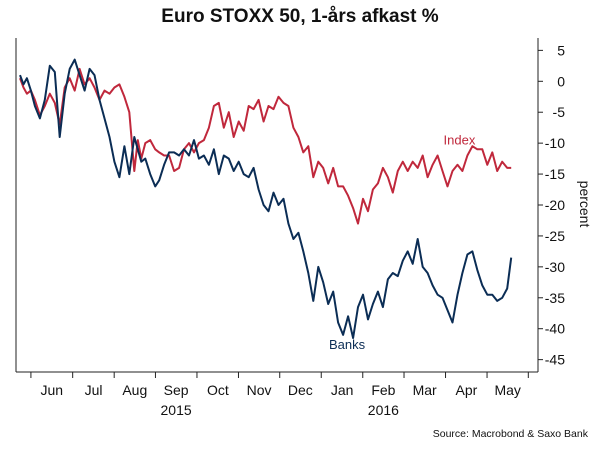 The height and width of the screenshot is (450, 600). What do you see at coordinates (555, 174) in the screenshot?
I see `y-tick-label: -15` at bounding box center [555, 174].